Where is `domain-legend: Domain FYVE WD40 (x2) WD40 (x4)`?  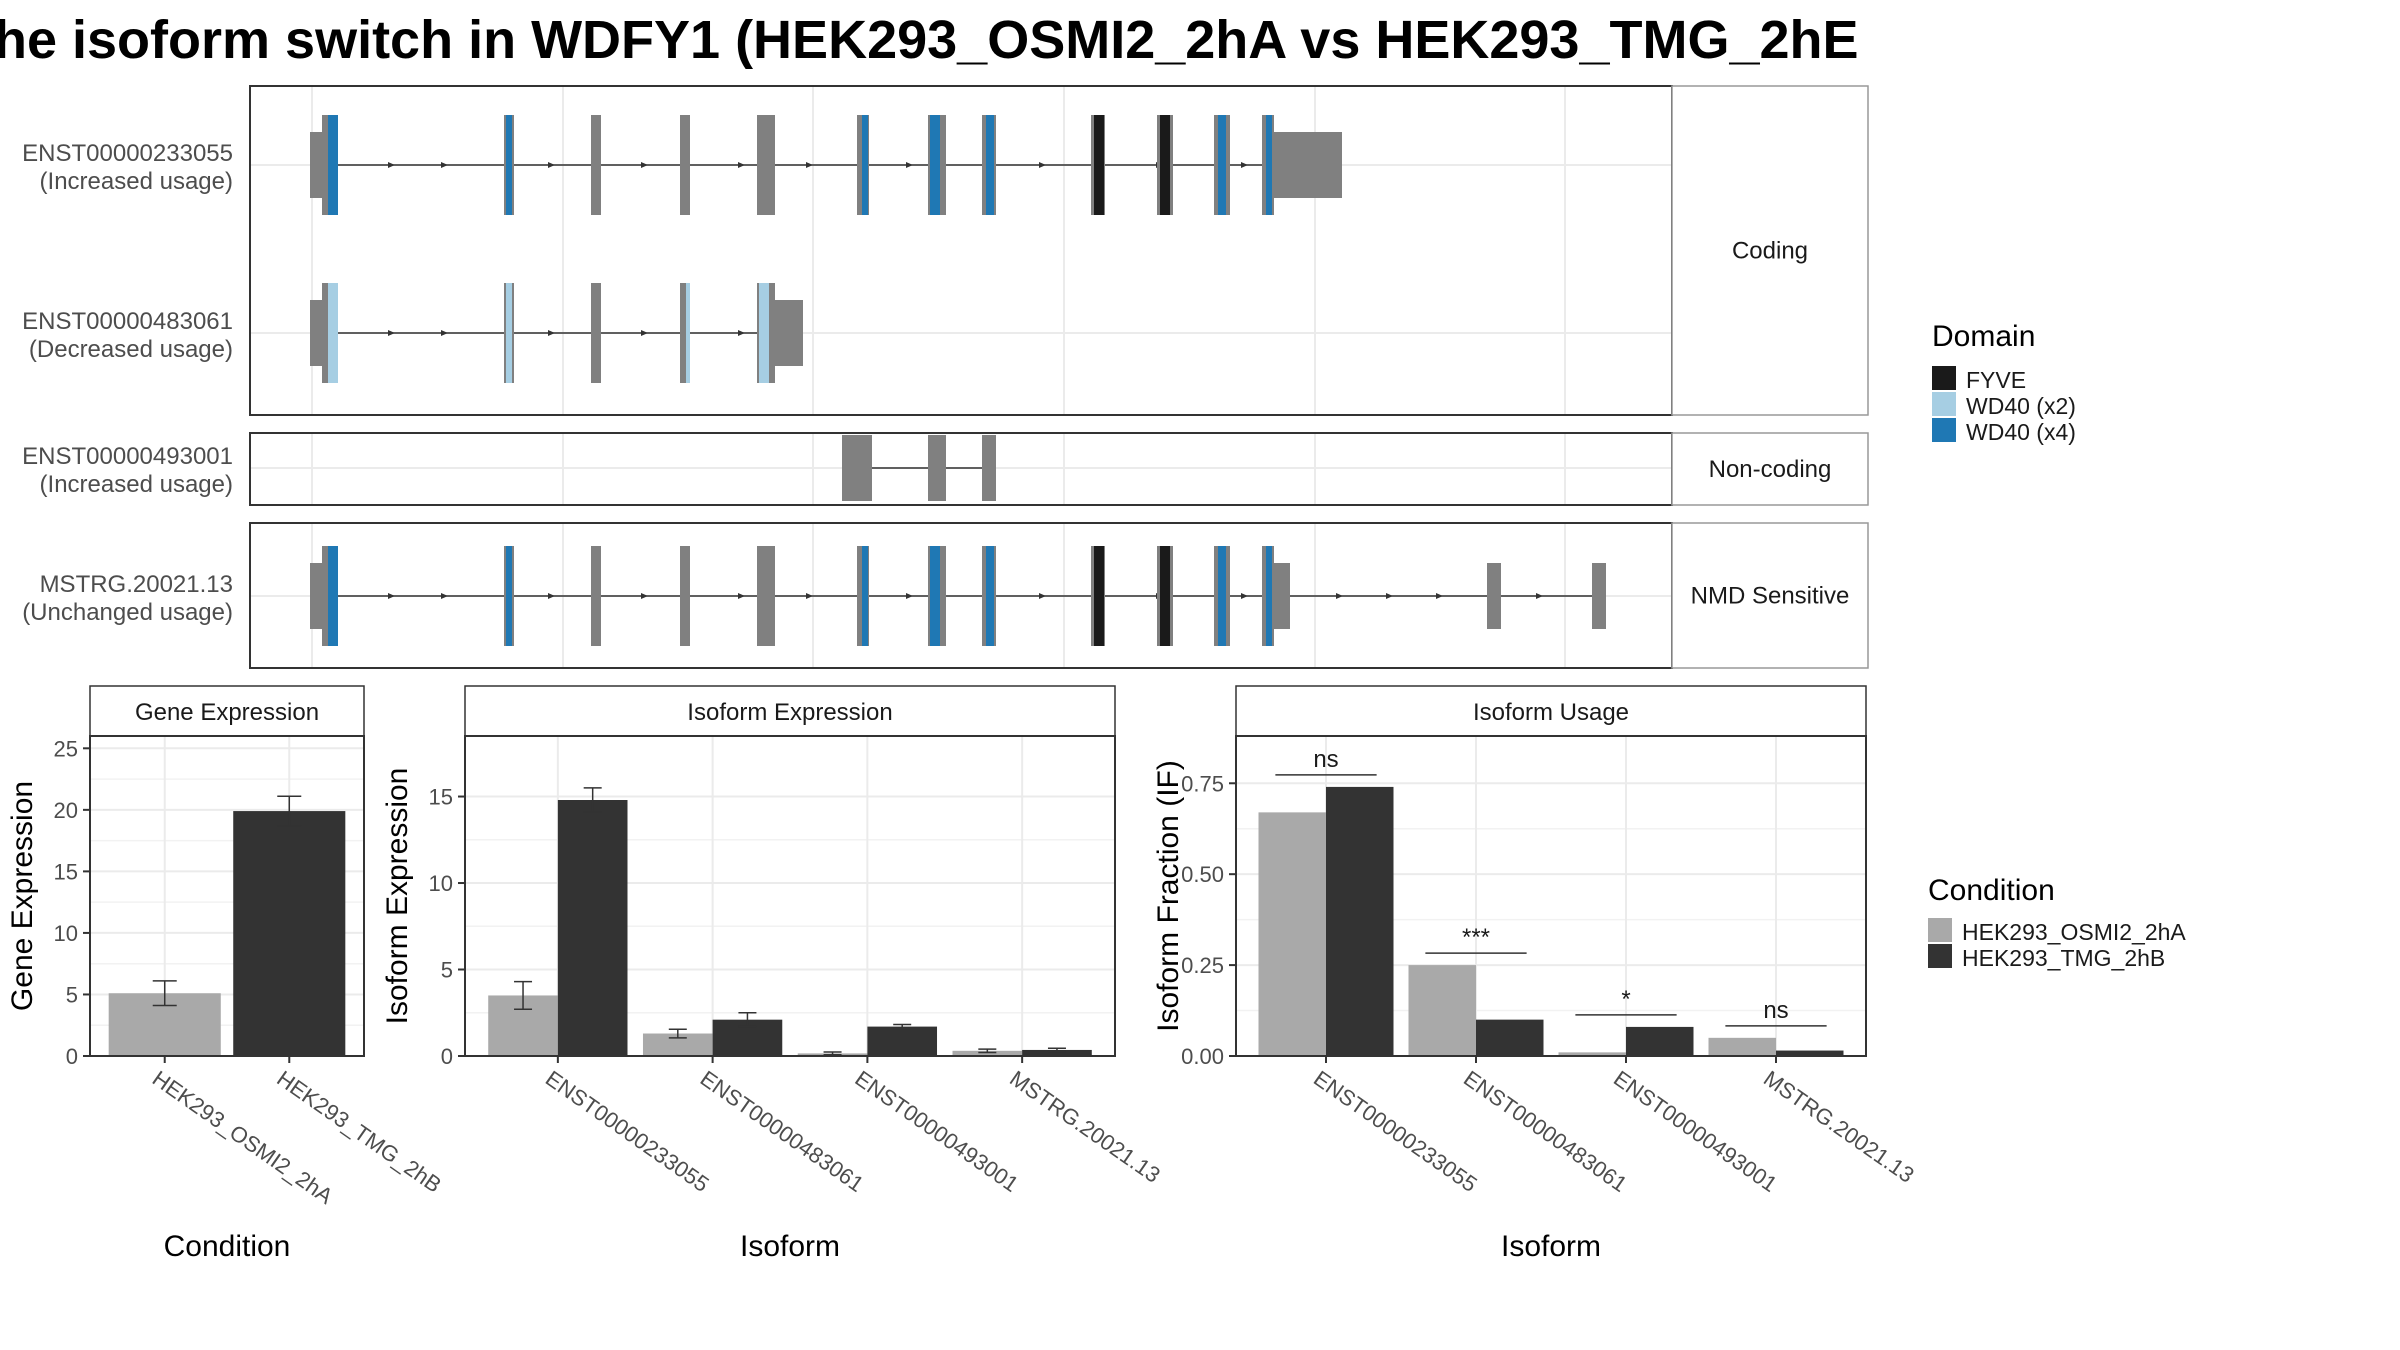 domain-legend: Domain FYVE WD40 (x2) WD40 (x4) is located at coordinates (2004, 382).